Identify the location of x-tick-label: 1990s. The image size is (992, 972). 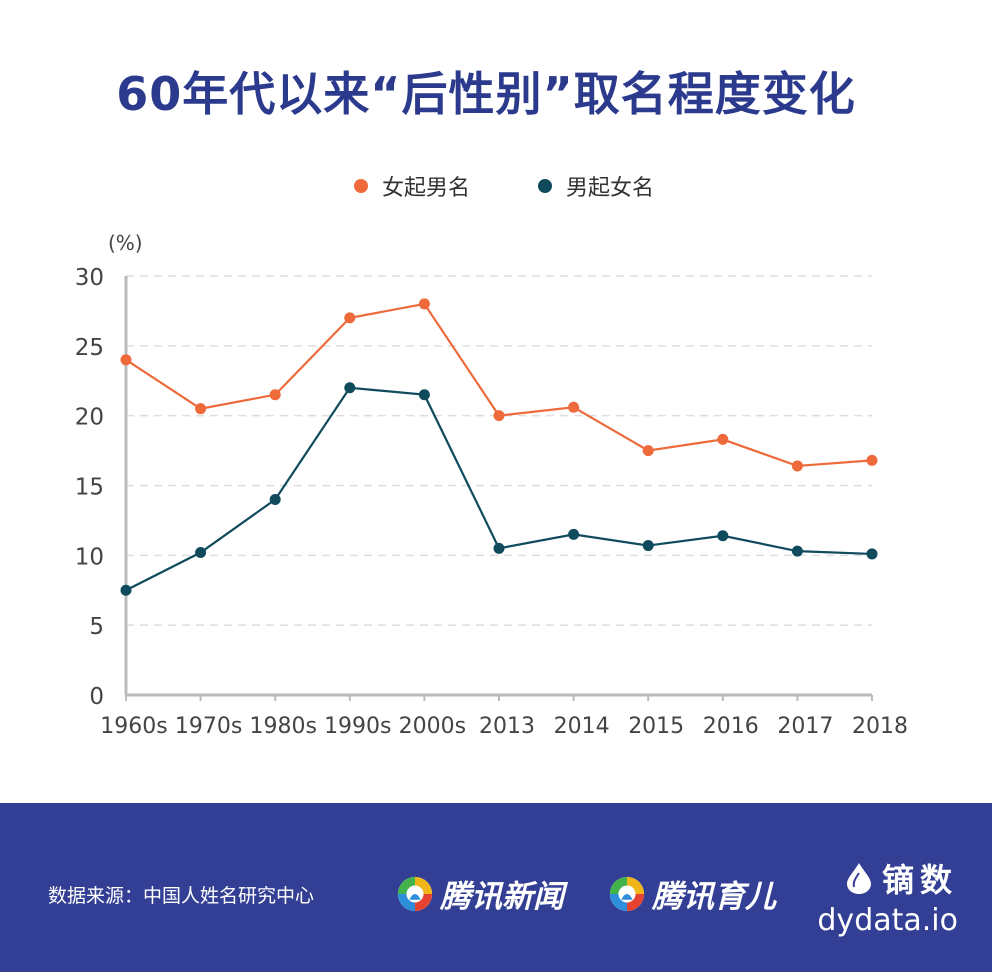
(357, 726).